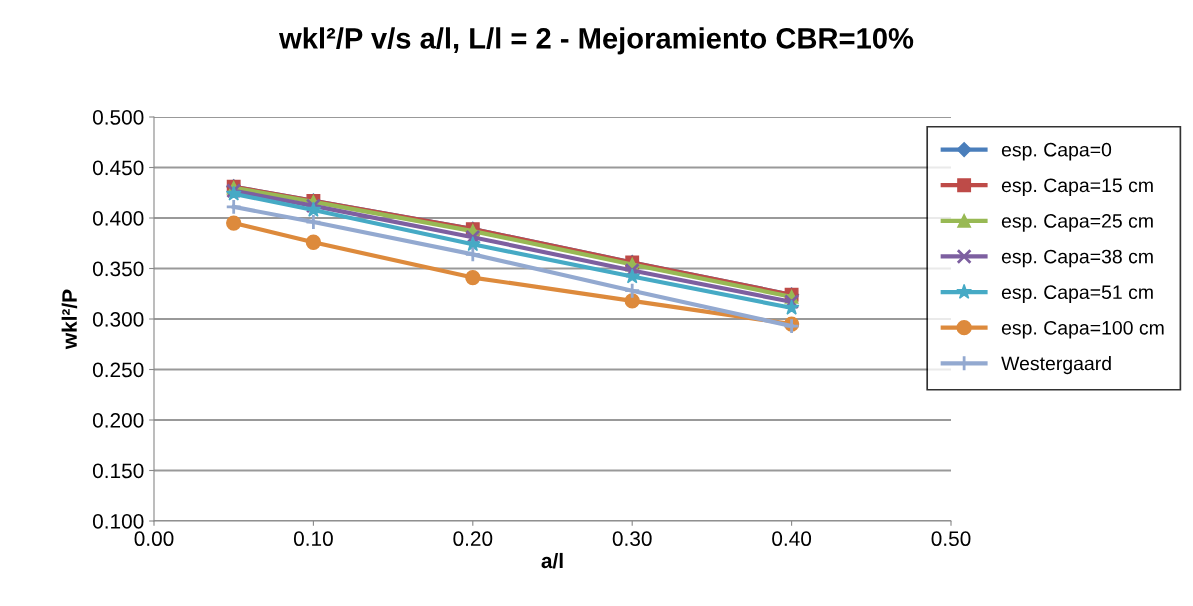  What do you see at coordinates (118, 420) in the screenshot?
I see `y-tick-label: 0.200` at bounding box center [118, 420].